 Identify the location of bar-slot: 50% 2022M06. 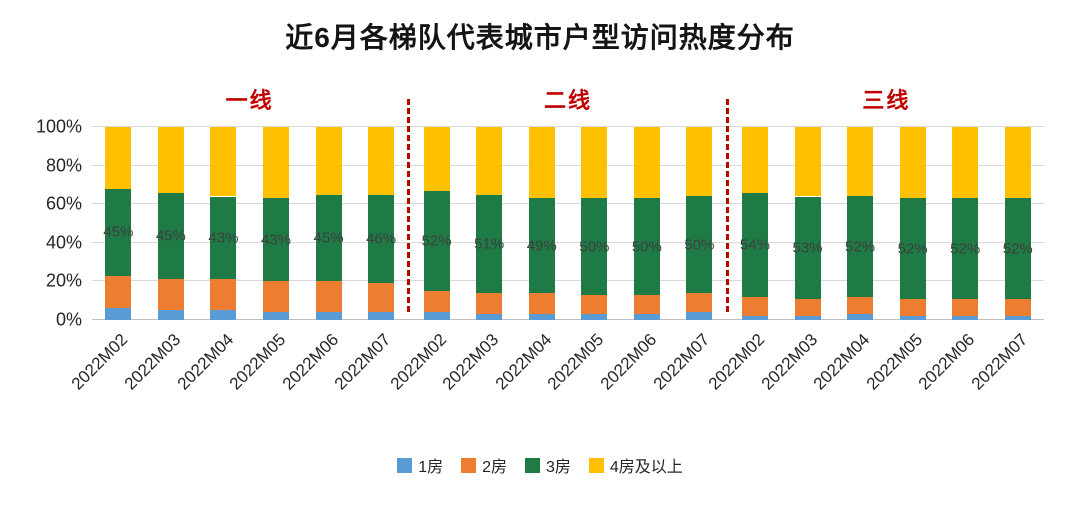
(635, 260).